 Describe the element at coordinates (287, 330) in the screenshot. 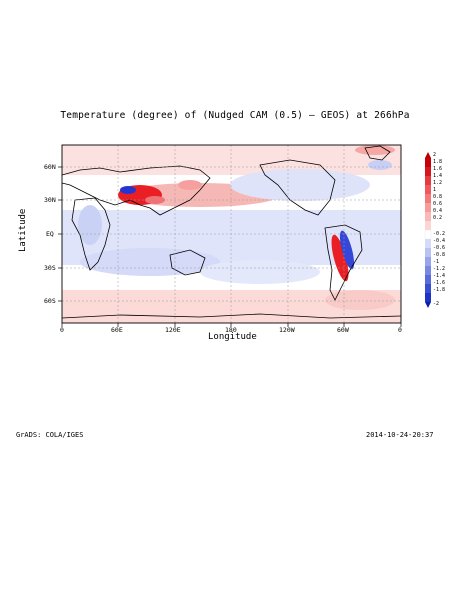

I see `x-tick-label: 120W` at that location.